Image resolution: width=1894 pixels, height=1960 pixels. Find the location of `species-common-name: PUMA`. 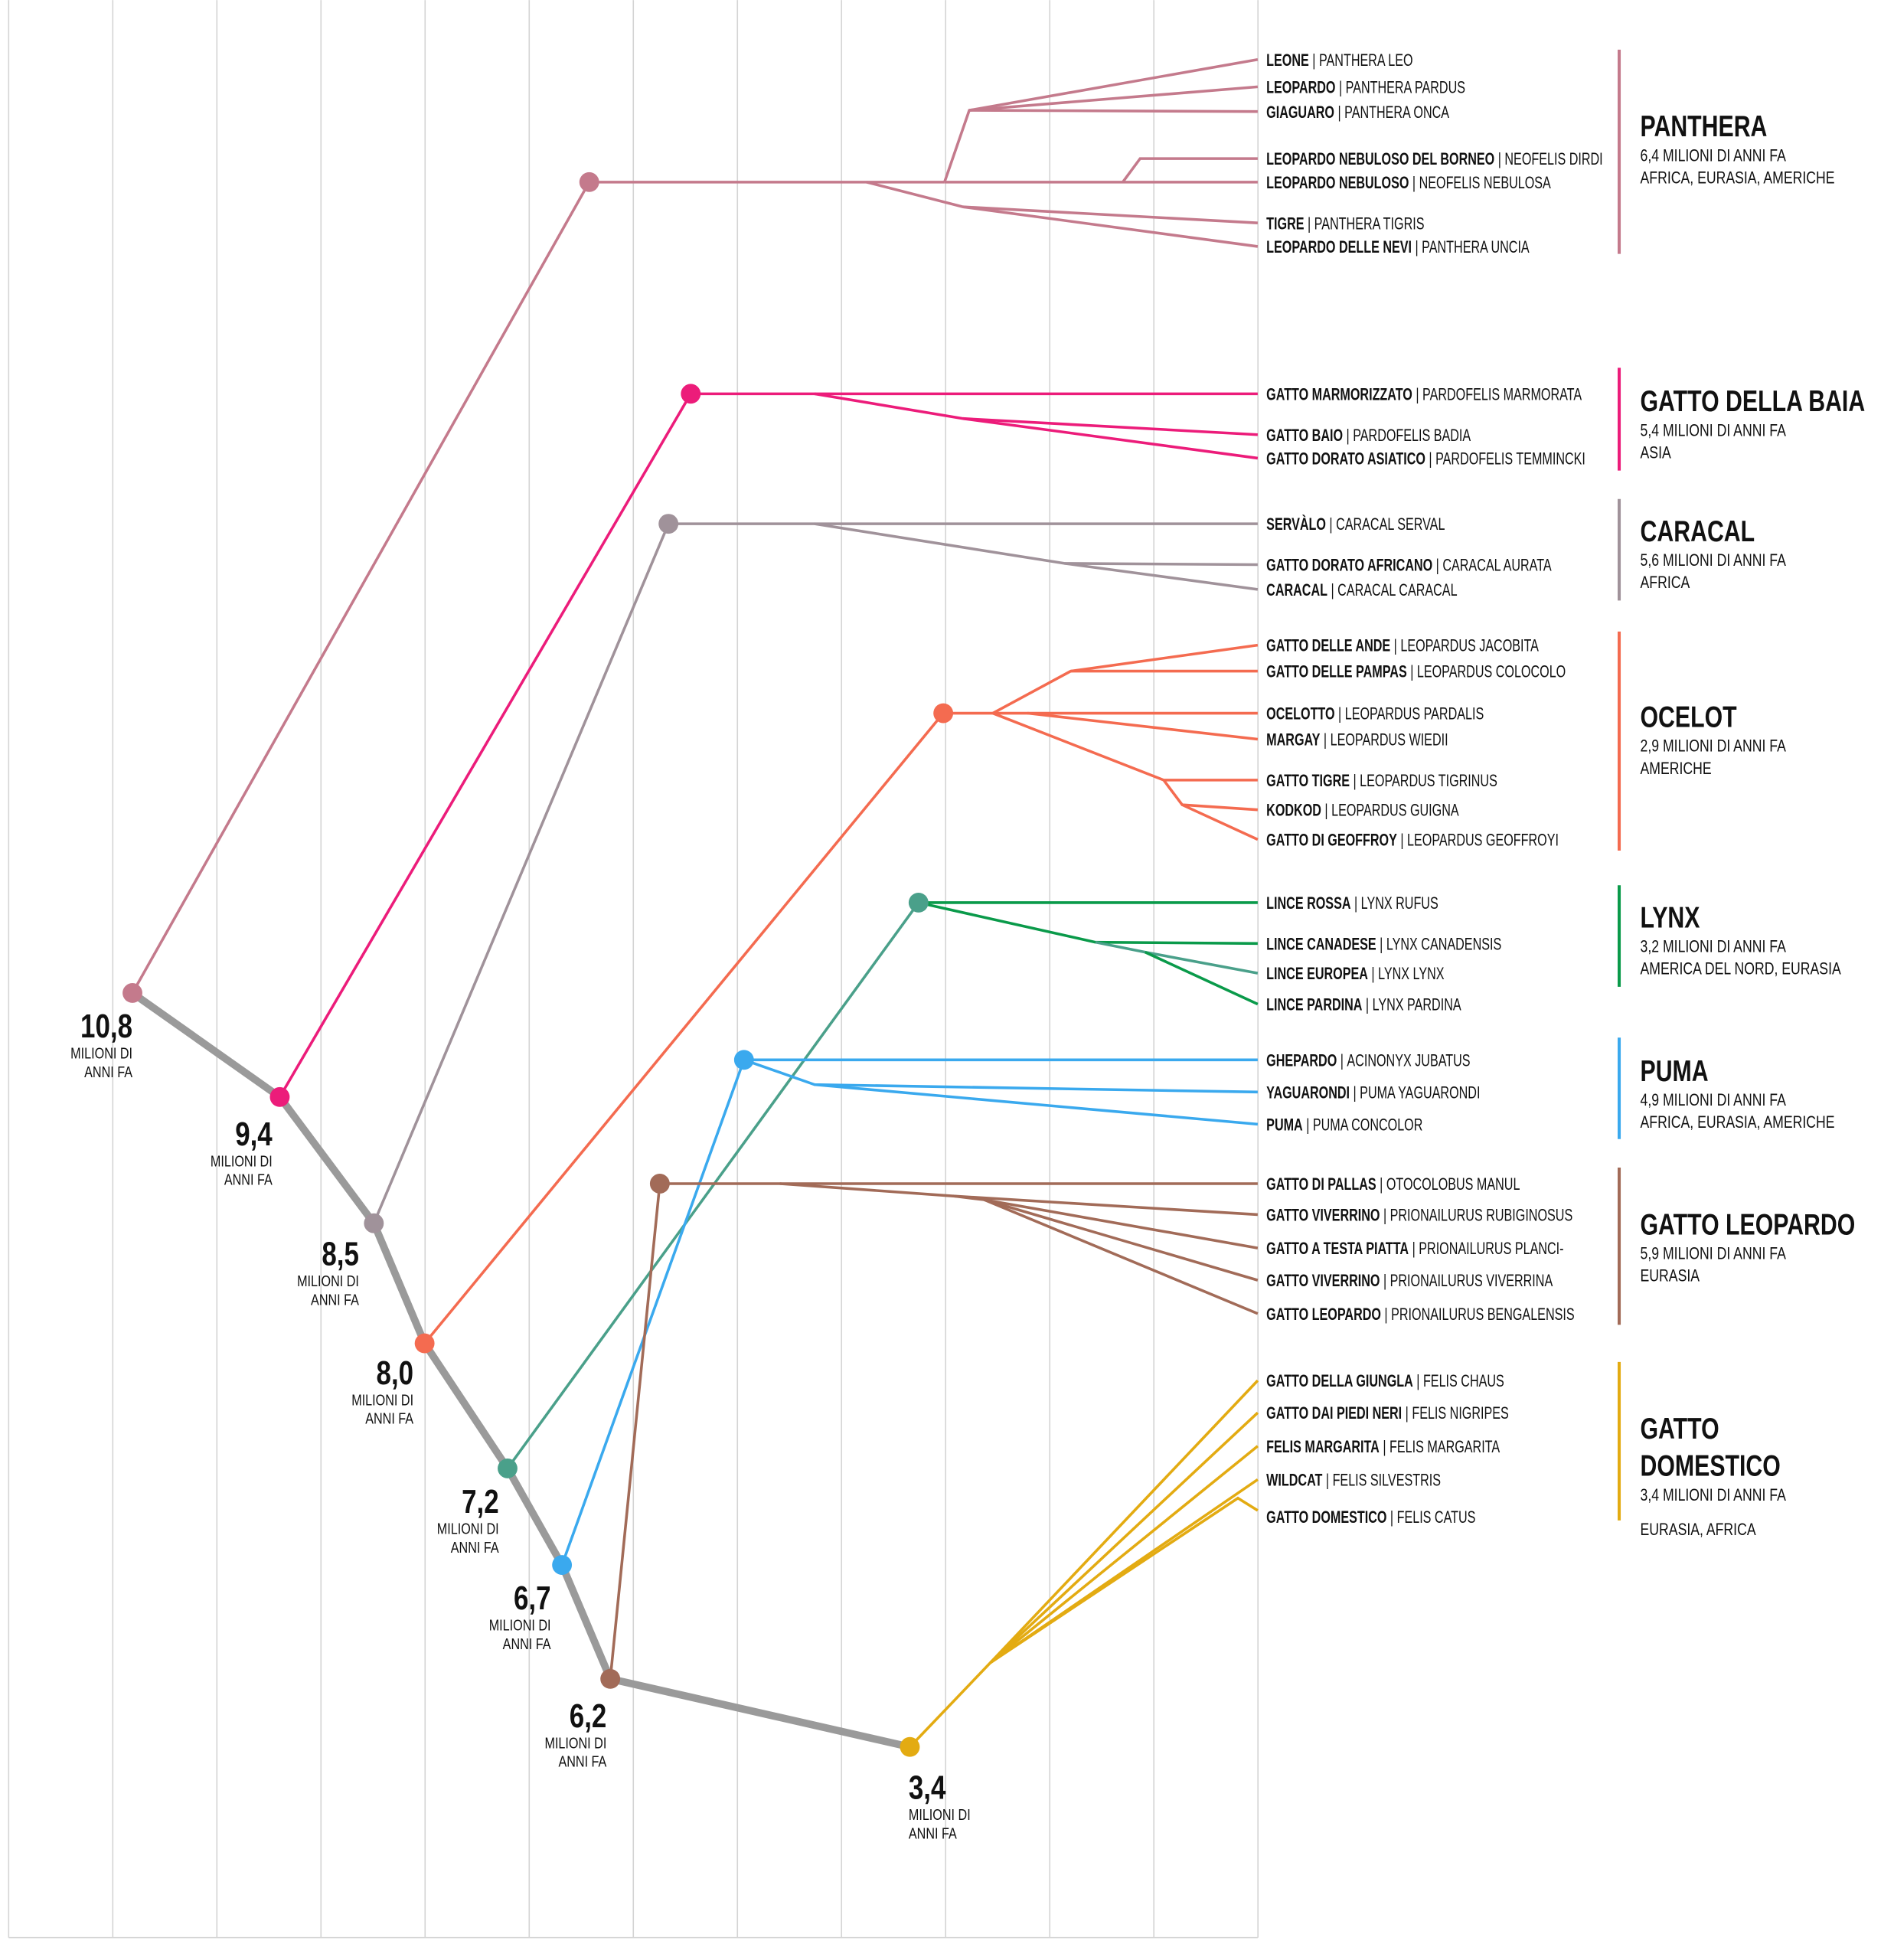

species-common-name: PUMA is located at coordinates (1284, 1125).